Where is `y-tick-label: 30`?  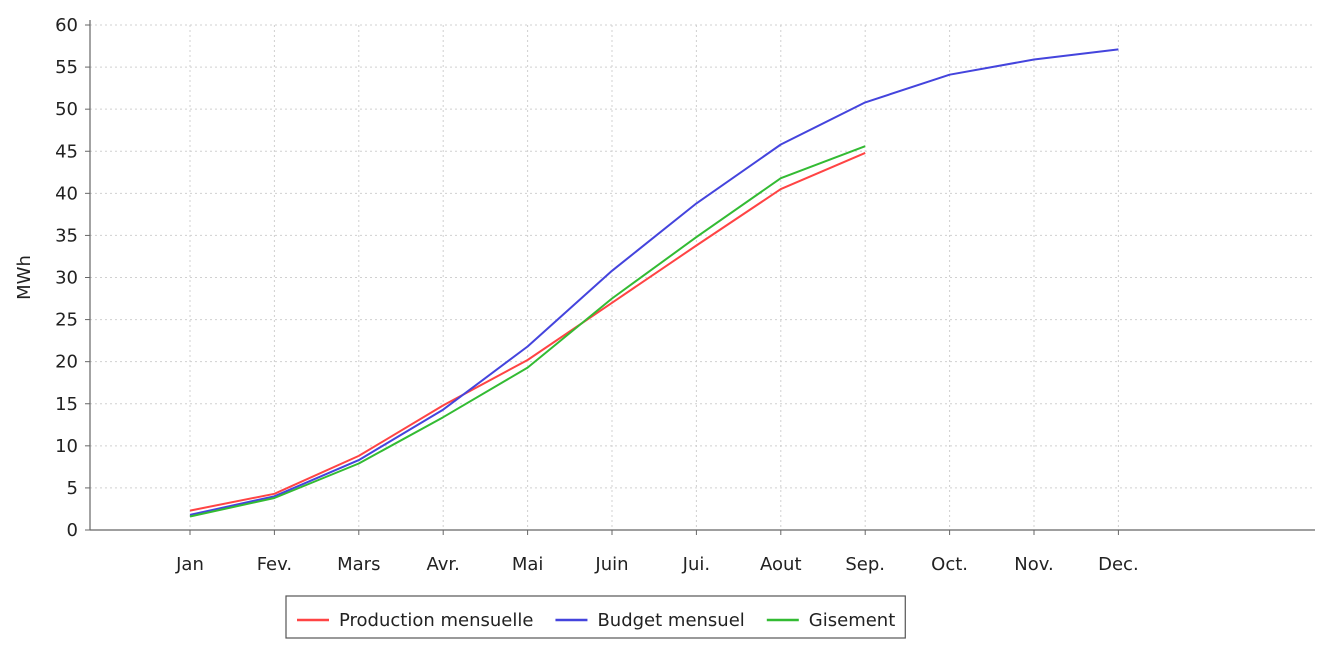
y-tick-label: 30 is located at coordinates (66, 278).